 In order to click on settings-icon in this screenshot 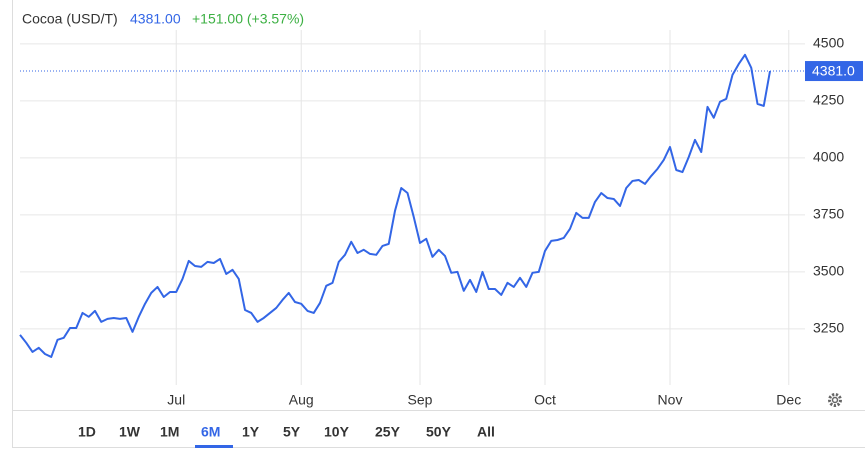, I will do `click(835, 400)`.